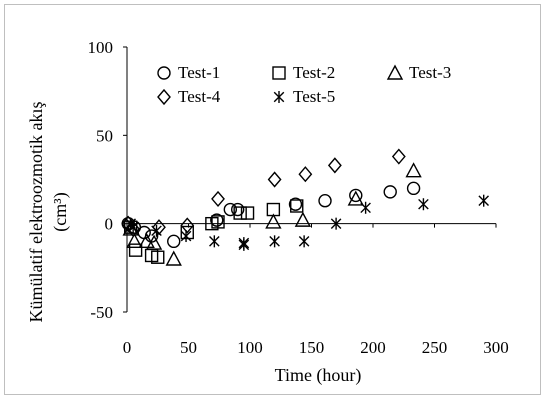 This screenshot has width=547, height=401. Describe the element at coordinates (101, 312) in the screenshot. I see `y-tick-label: -50` at that location.